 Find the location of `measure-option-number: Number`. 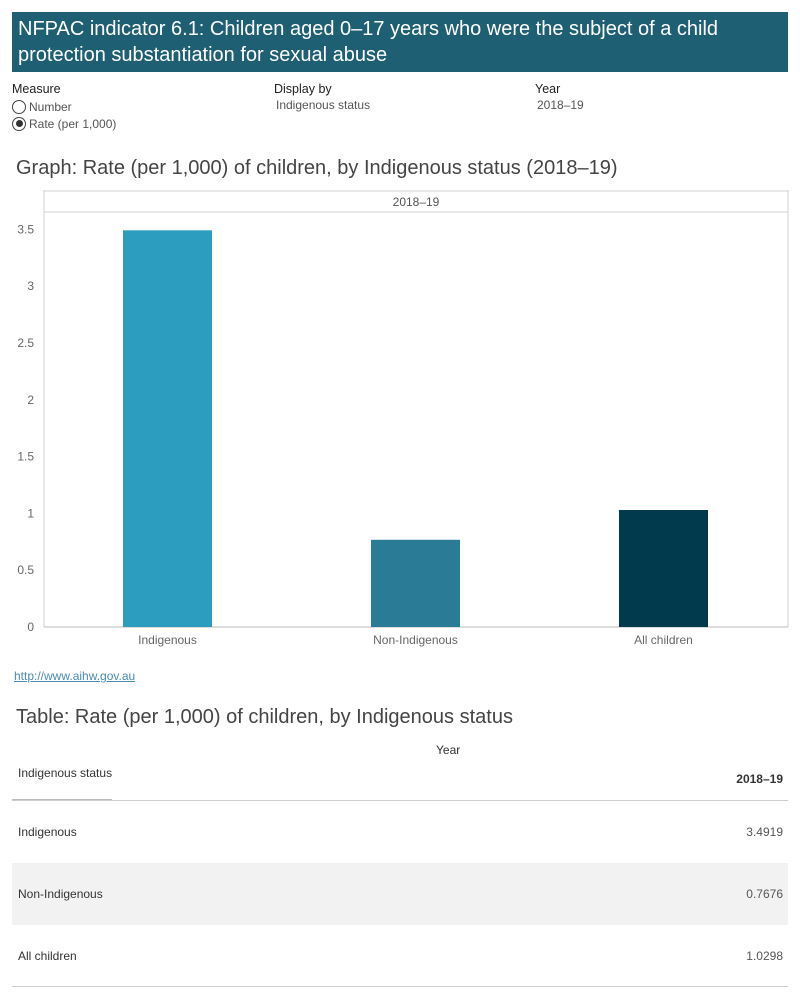

measure-option-number: Number is located at coordinates (64, 106).